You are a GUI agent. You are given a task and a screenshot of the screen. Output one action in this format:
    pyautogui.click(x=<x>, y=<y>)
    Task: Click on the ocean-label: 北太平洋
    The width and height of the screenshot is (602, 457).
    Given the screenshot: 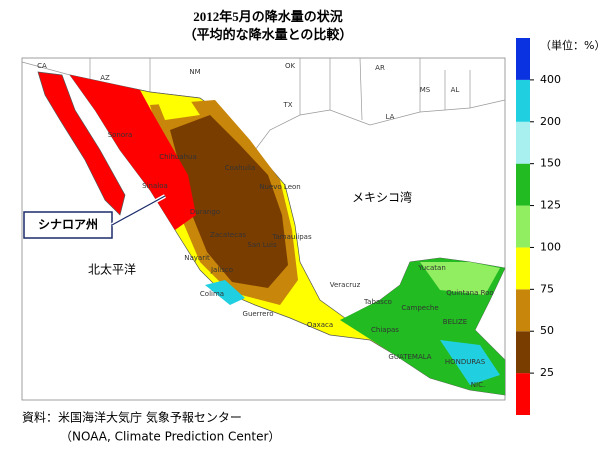 What is the action you would take?
    pyautogui.click(x=112, y=269)
    